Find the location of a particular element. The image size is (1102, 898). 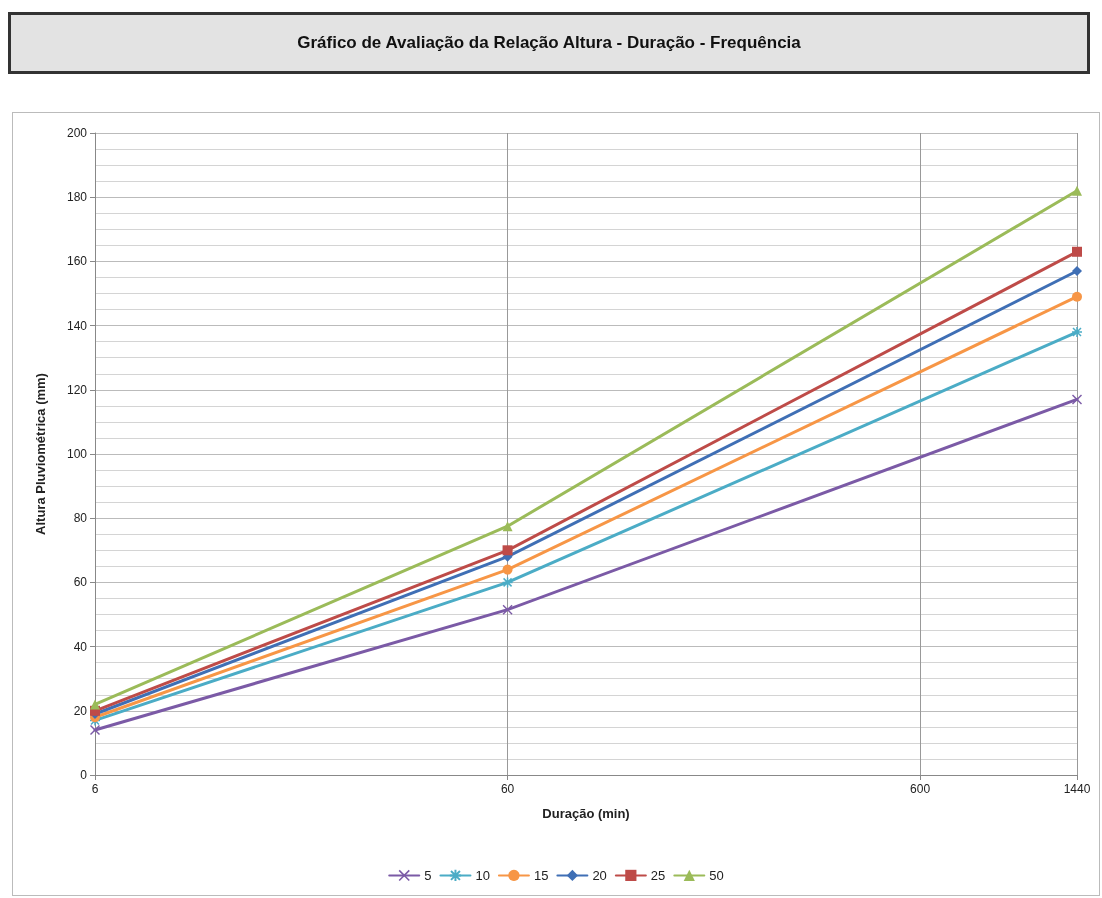

y-tick-label: 180 is located at coordinates (77, 197).